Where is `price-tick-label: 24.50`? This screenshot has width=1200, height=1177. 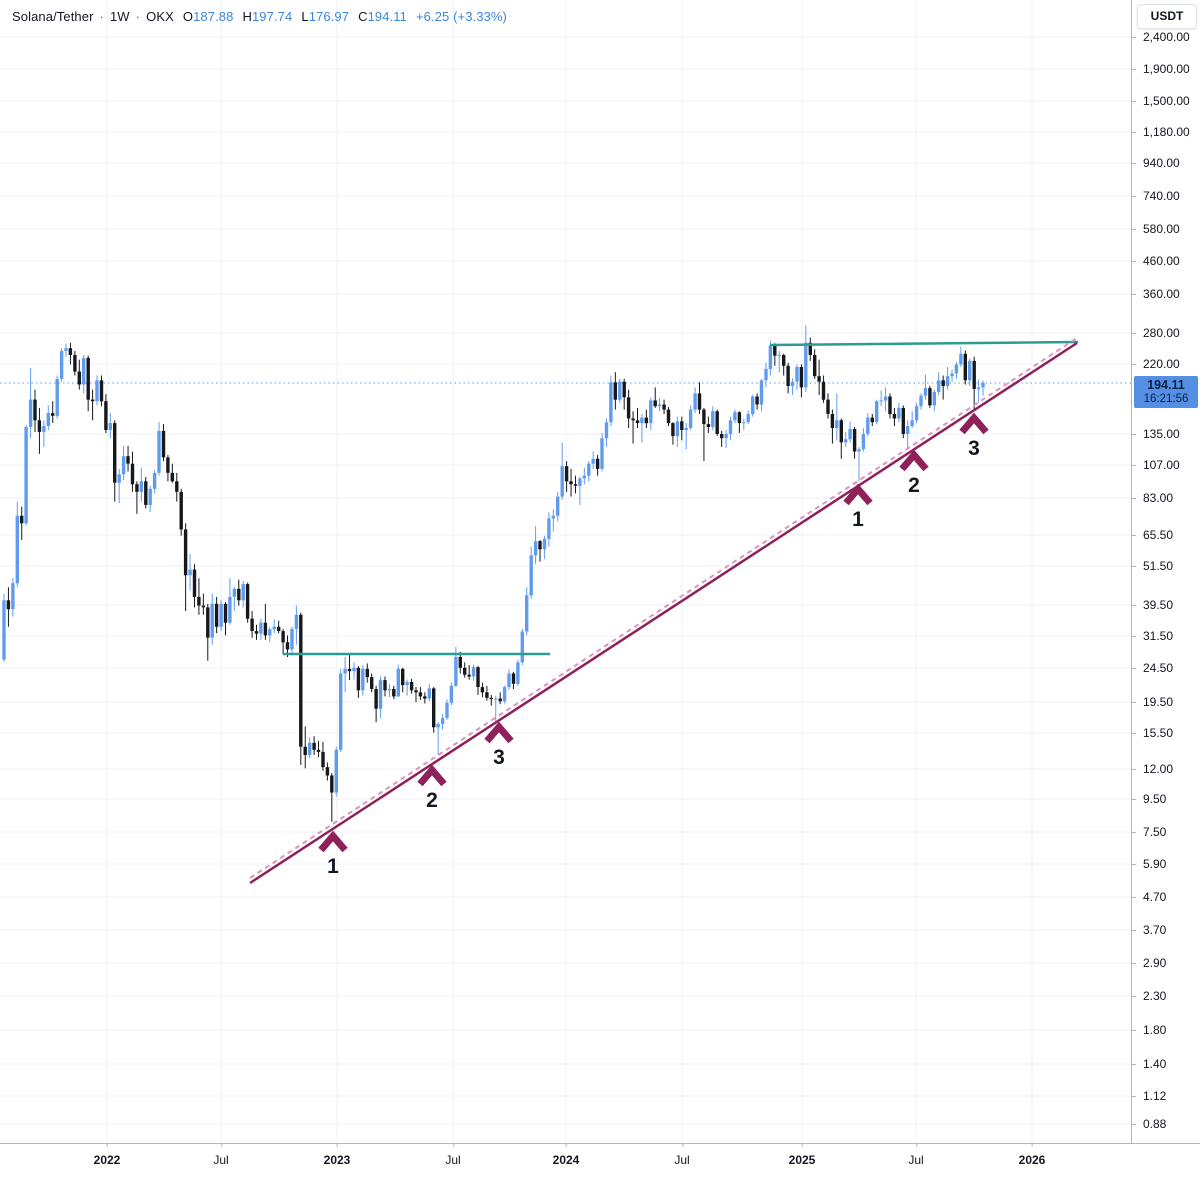
price-tick-label: 24.50 is located at coordinates (1152, 668).